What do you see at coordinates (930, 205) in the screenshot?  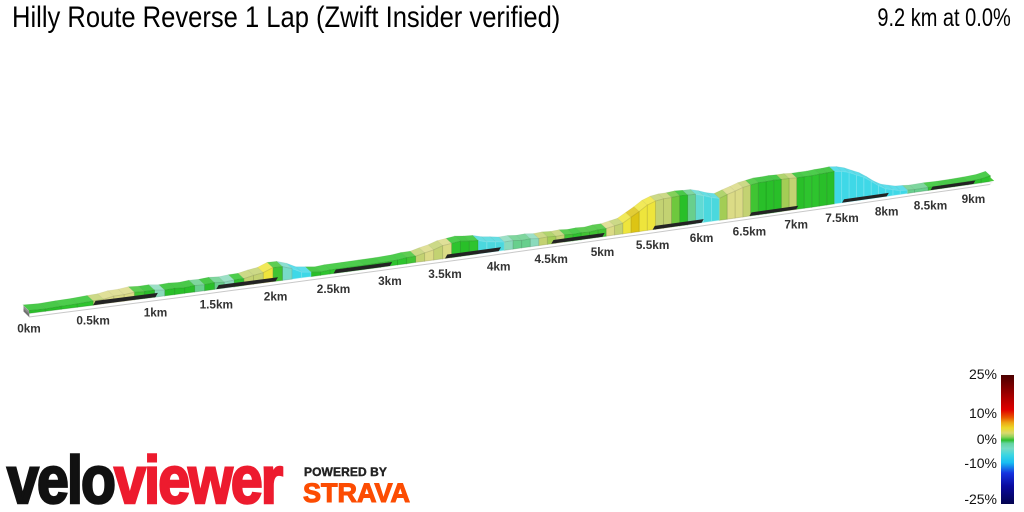 I see `svg-text: 8.5km` at bounding box center [930, 205].